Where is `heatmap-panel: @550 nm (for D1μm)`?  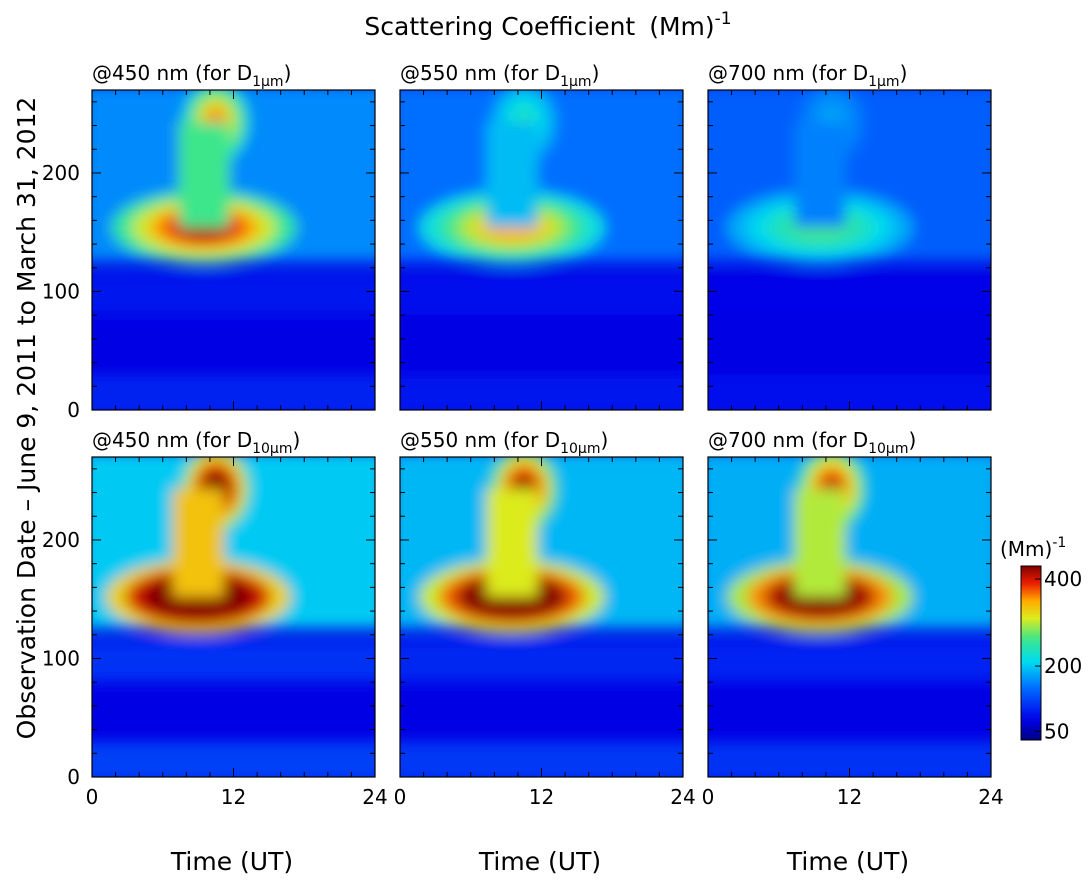
heatmap-panel: @550 nm (for D1μm) is located at coordinates (541, 236).